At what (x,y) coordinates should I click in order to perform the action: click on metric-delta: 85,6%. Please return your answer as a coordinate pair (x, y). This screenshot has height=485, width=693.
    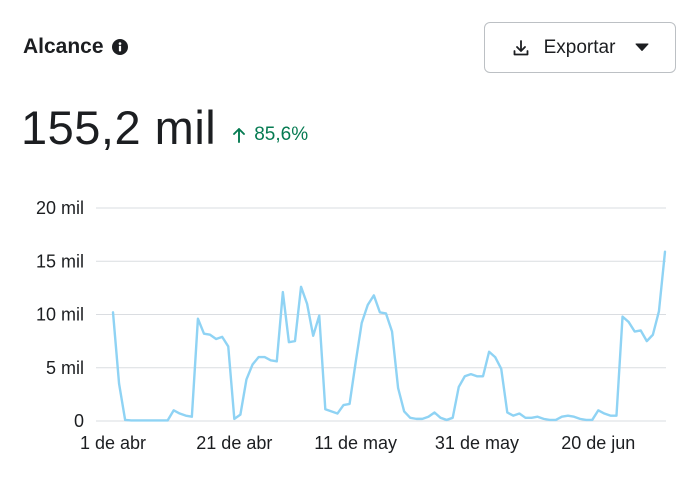
    Looking at the image, I should click on (270, 135).